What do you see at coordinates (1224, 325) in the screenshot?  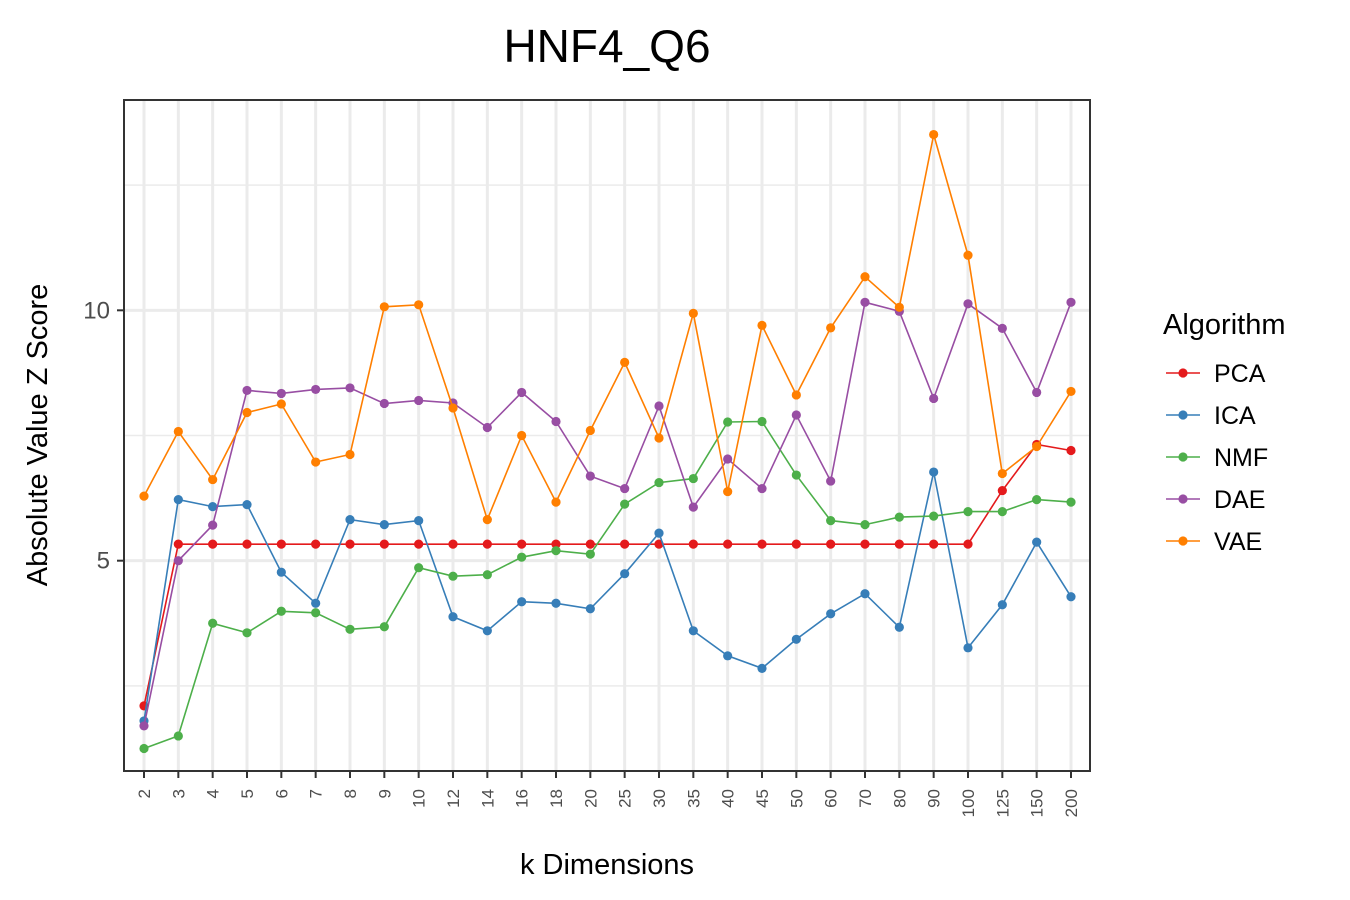 I see `legend-title: Algorithm` at bounding box center [1224, 325].